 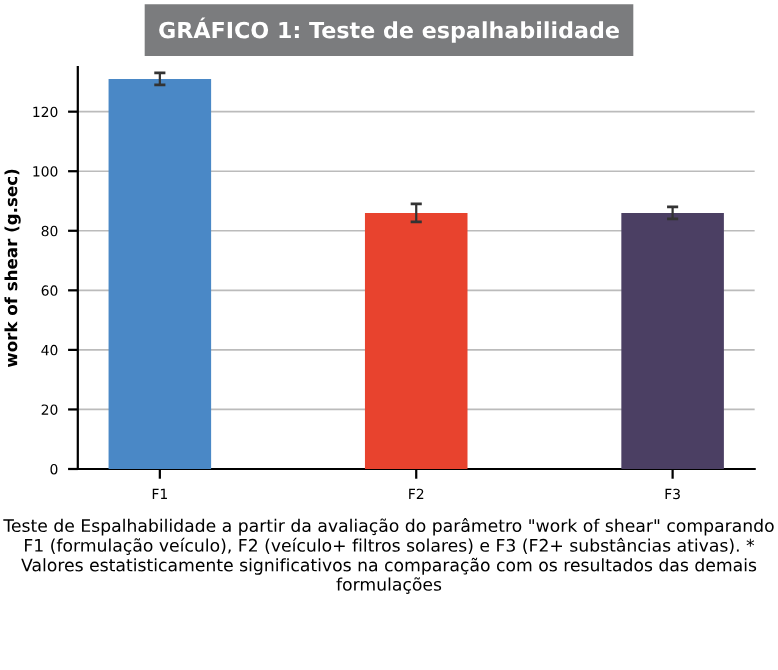 I want to click on text: Teste de Espalhabilidade a partir da avaliação do parâmetro "work of shear" comparando F1 (formulação veículo), F2 (veículo+ filtros solares) e F3 (F2+ substâncias ativas). * Valores estatisticamente significativos na comparação com os resultados das demais formulações, so click(x=388, y=556).